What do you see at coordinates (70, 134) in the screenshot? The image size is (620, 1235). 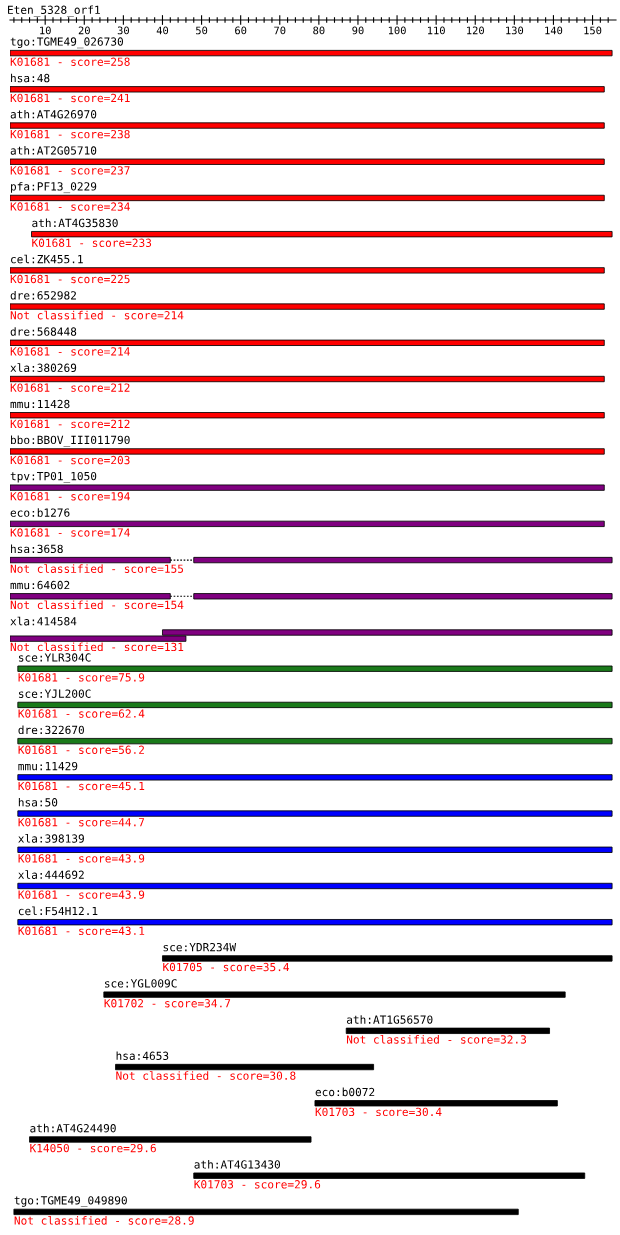 I see `annotation: K01681 - score=238` at bounding box center [70, 134].